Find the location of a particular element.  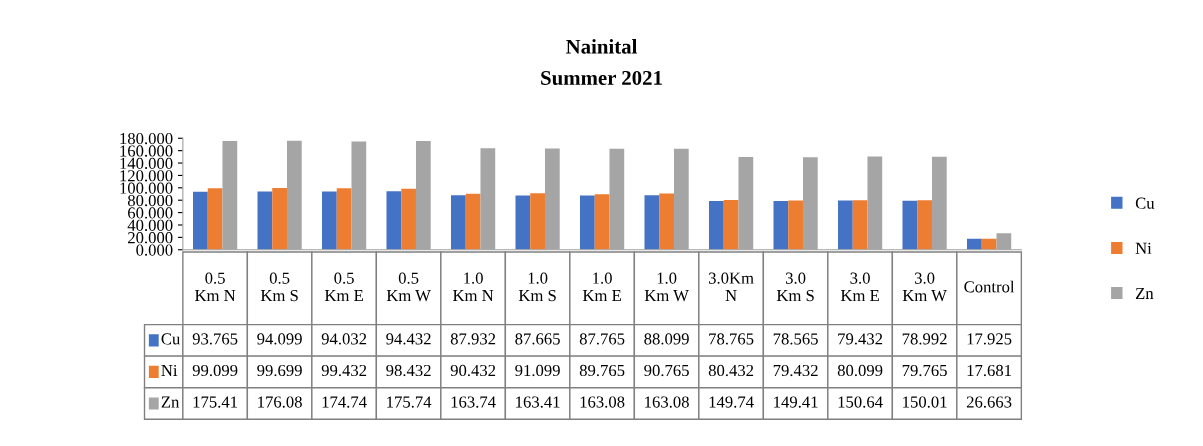

data-label: 150.01 is located at coordinates (925, 402).